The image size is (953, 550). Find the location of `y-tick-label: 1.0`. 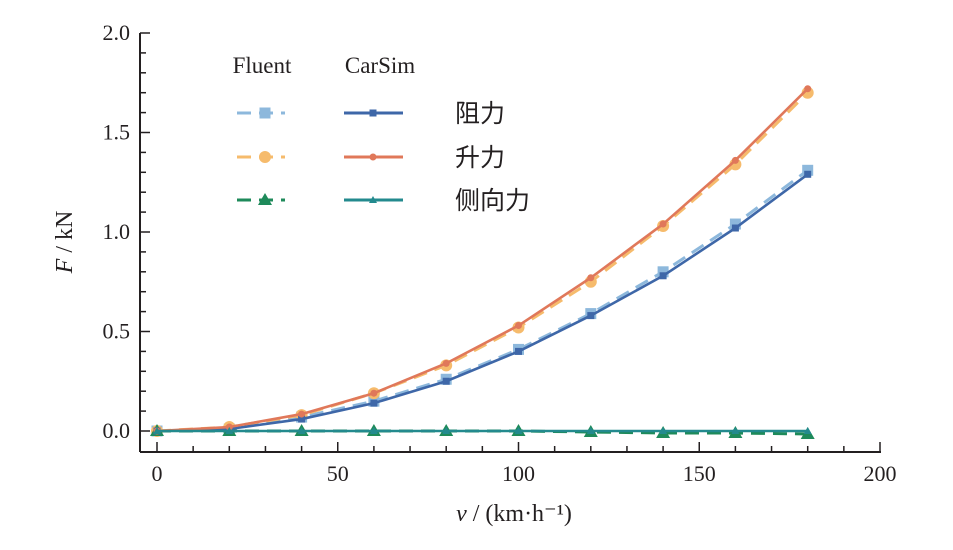

y-tick-label: 1.0 is located at coordinates (117, 231).